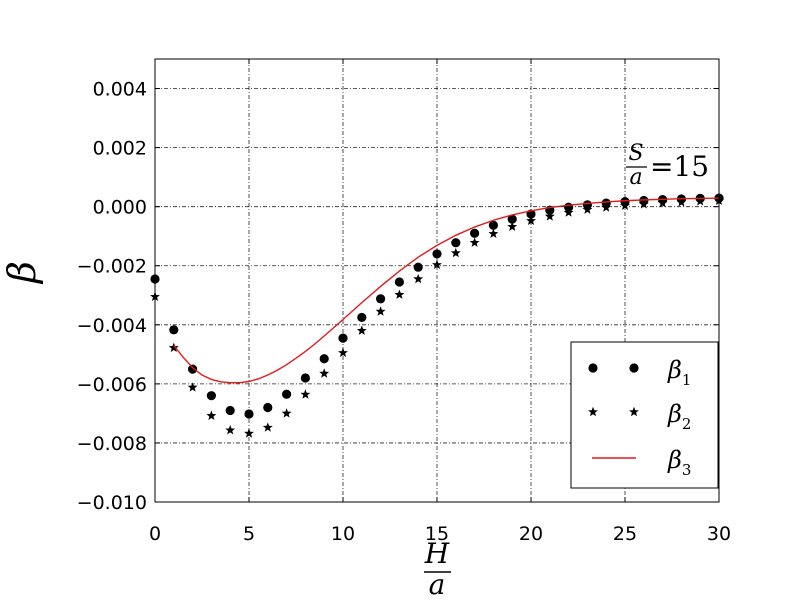 Image resolution: width=800 pixels, height=600 pixels. I want to click on y-tick-label: 0.000, so click(120, 208).